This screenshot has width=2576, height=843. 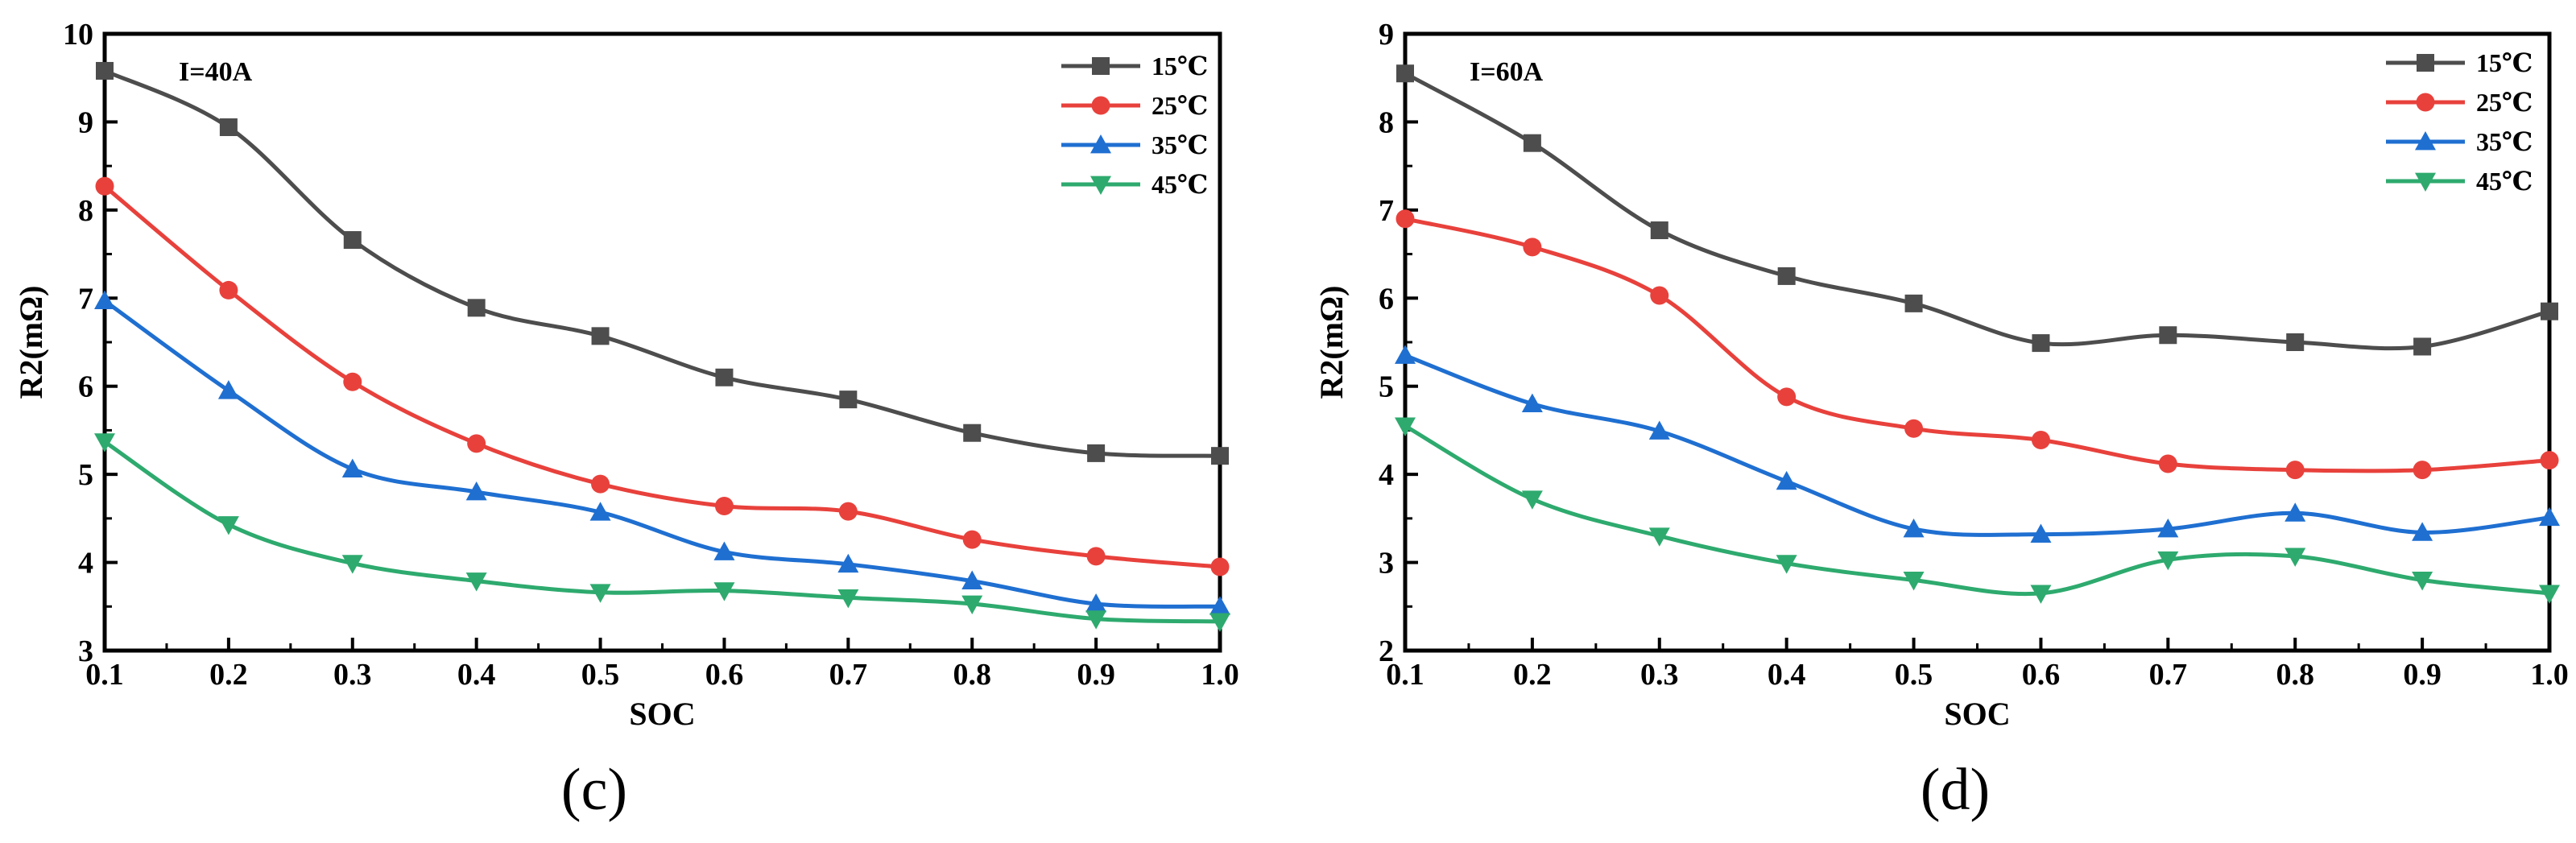 I want to click on x-tick-label: 0.4, so click(x=1787, y=675).